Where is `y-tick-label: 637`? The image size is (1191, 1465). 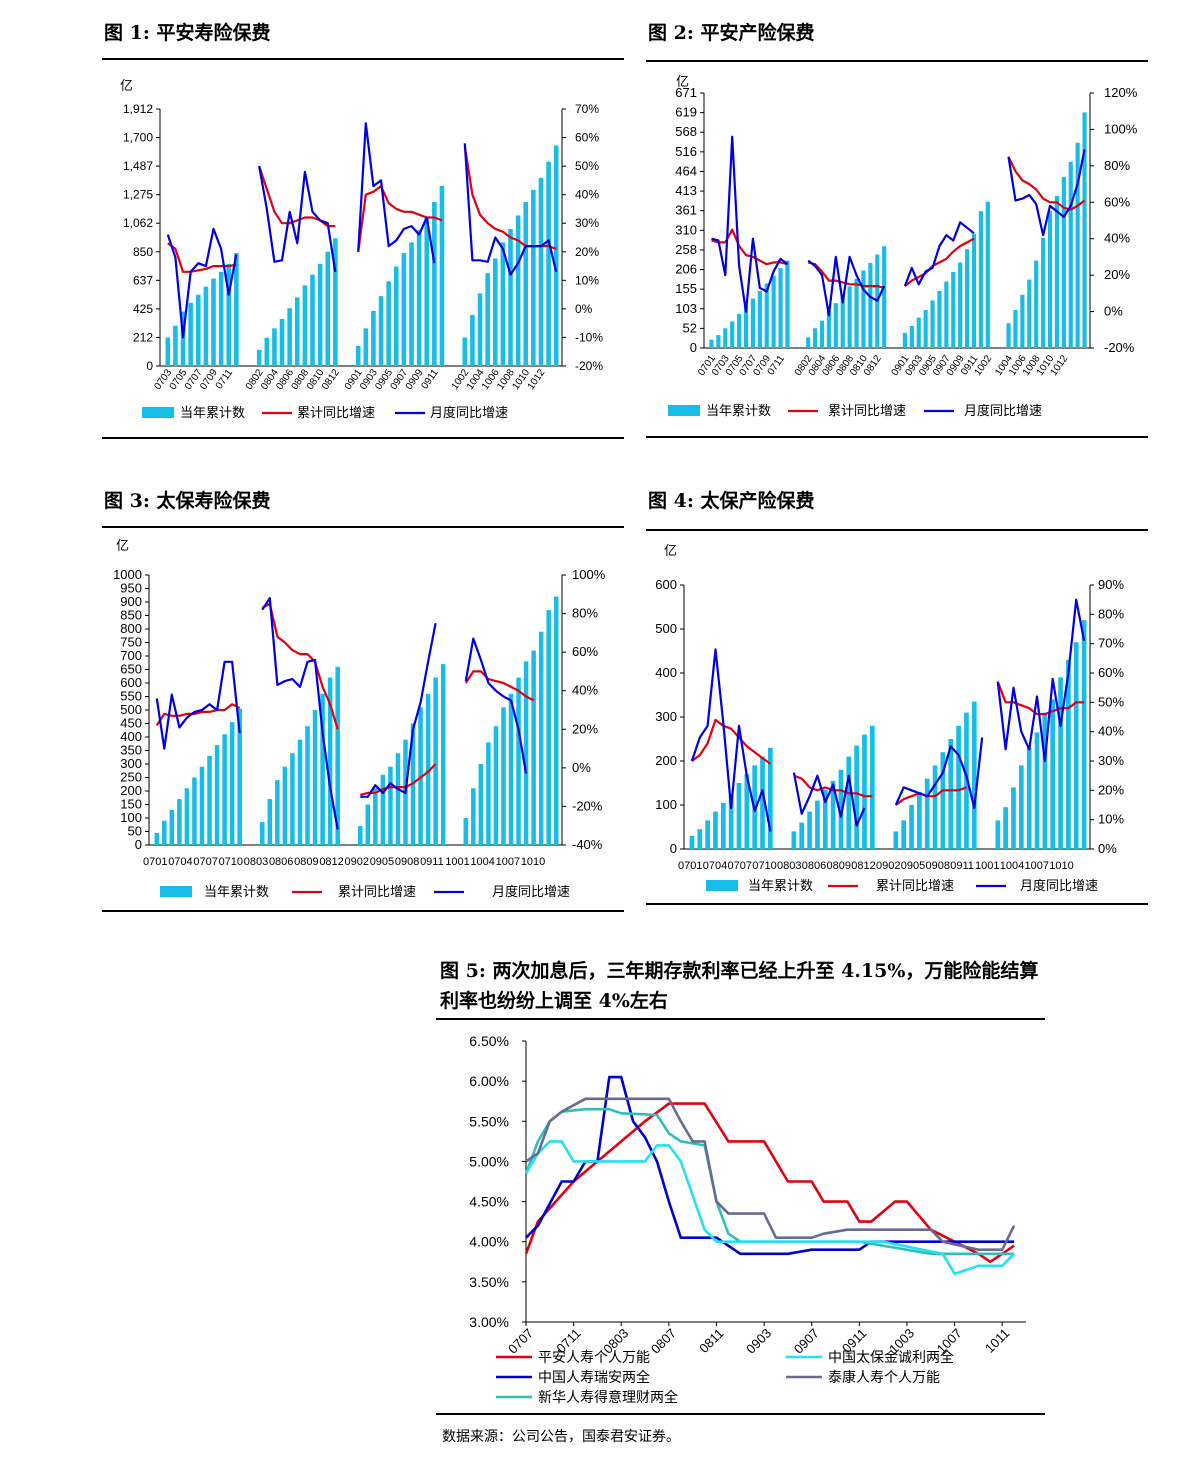 y-tick-label: 637 is located at coordinates (143, 280).